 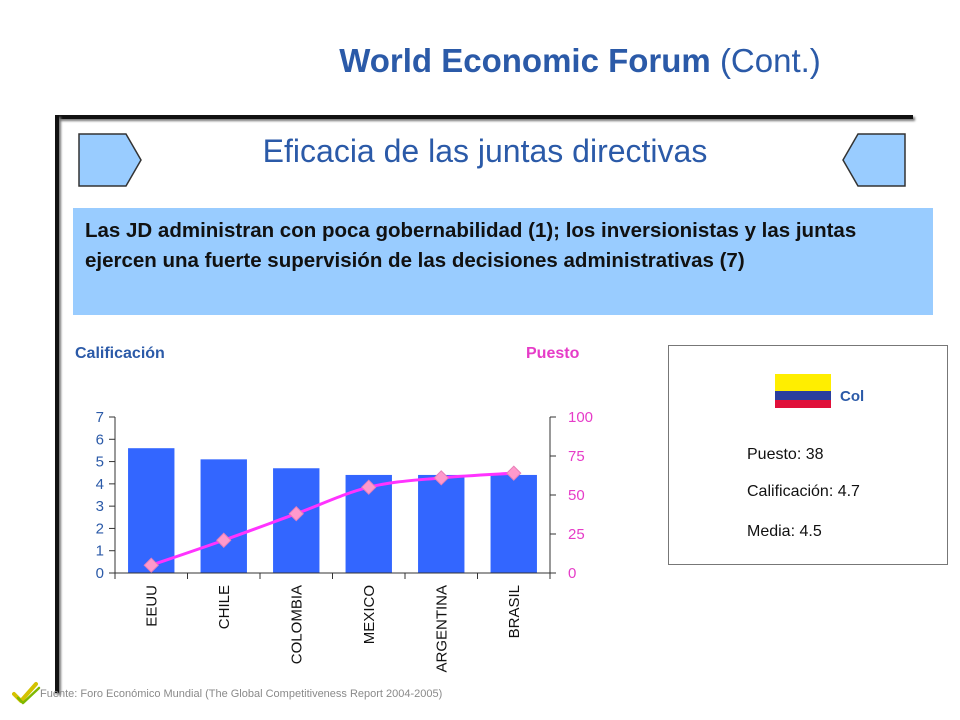 I want to click on left-tick-label: 6, so click(x=100, y=439).